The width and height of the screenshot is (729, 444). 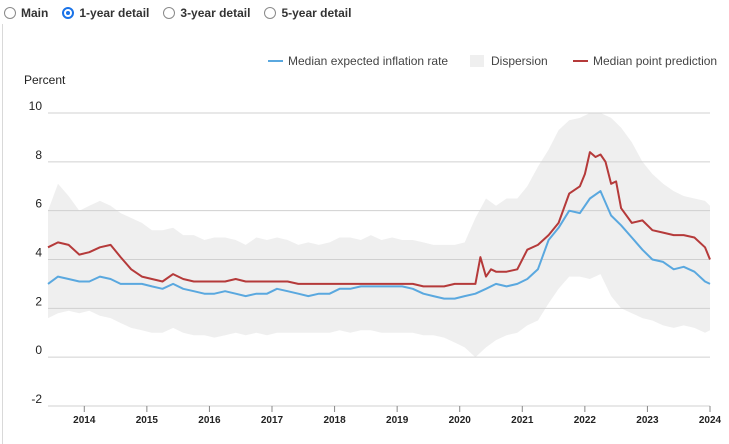 What do you see at coordinates (38, 155) in the screenshot?
I see `y-tick-label: 8` at bounding box center [38, 155].